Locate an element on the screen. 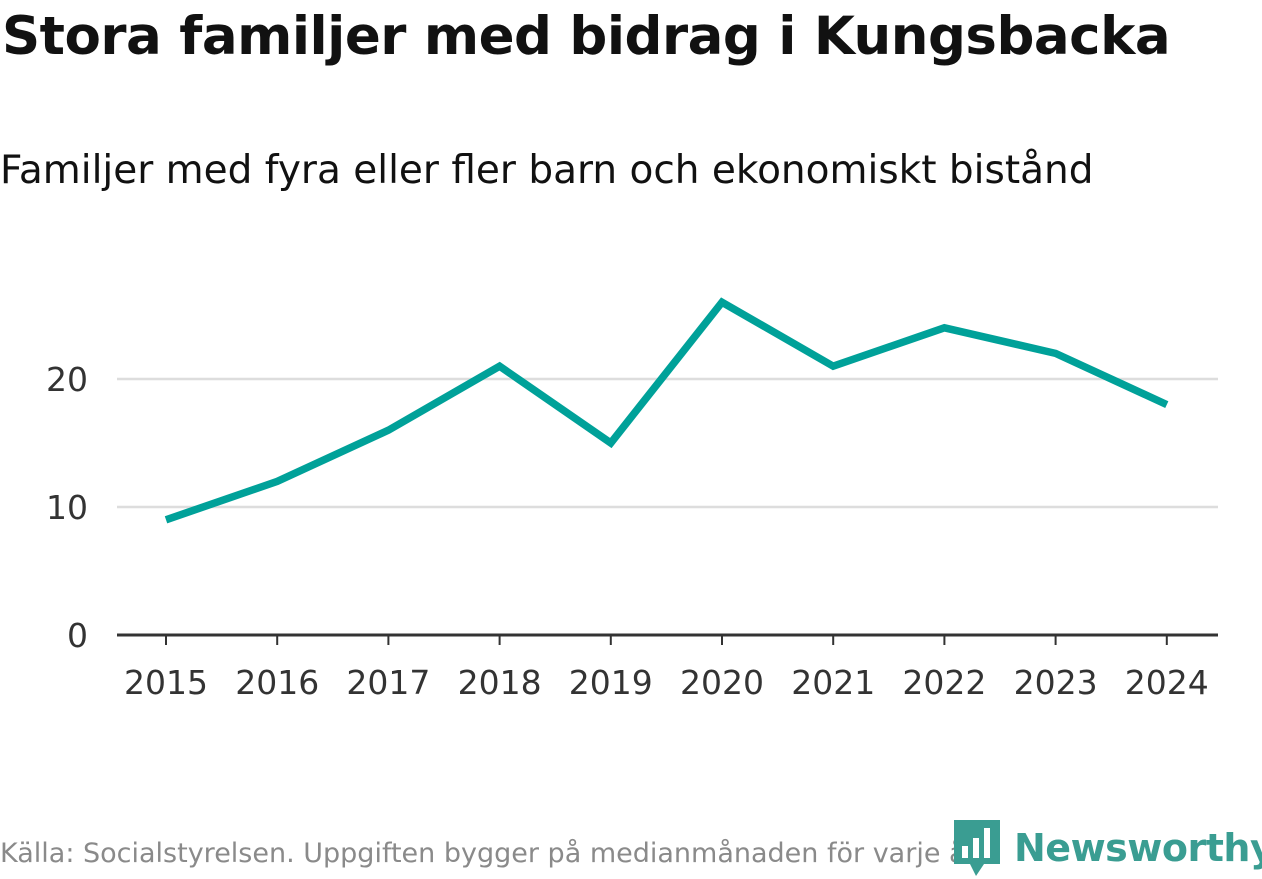 The image size is (1262, 879). x-tick-label: 2020 is located at coordinates (722, 682).